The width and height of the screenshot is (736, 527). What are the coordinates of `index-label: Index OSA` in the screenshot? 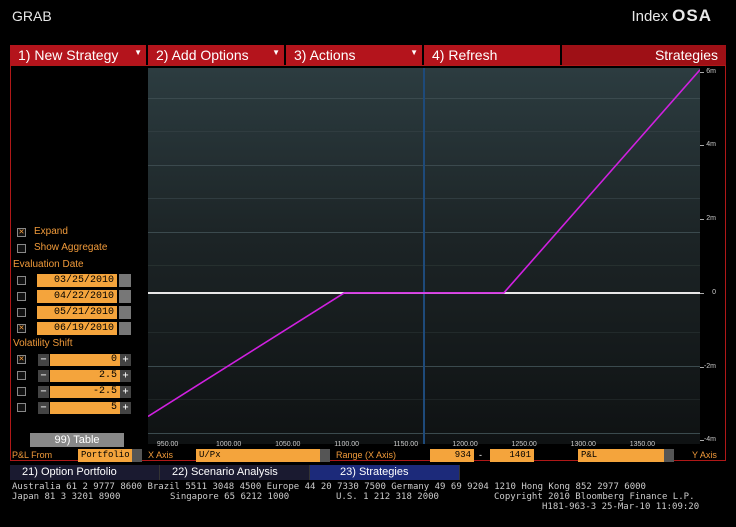 It's located at (671, 16).